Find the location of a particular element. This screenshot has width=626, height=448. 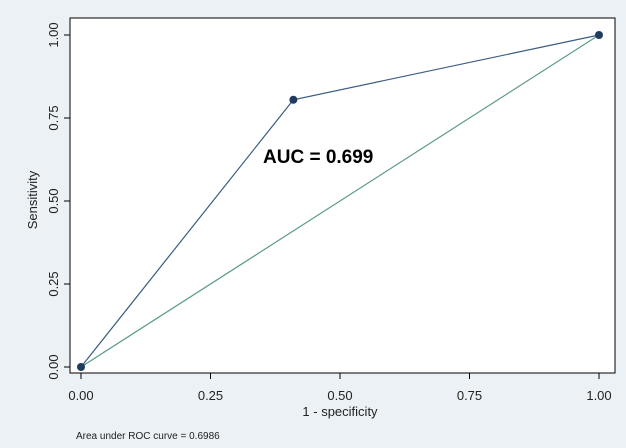

x-tick-label: 1.00 is located at coordinates (598, 395).